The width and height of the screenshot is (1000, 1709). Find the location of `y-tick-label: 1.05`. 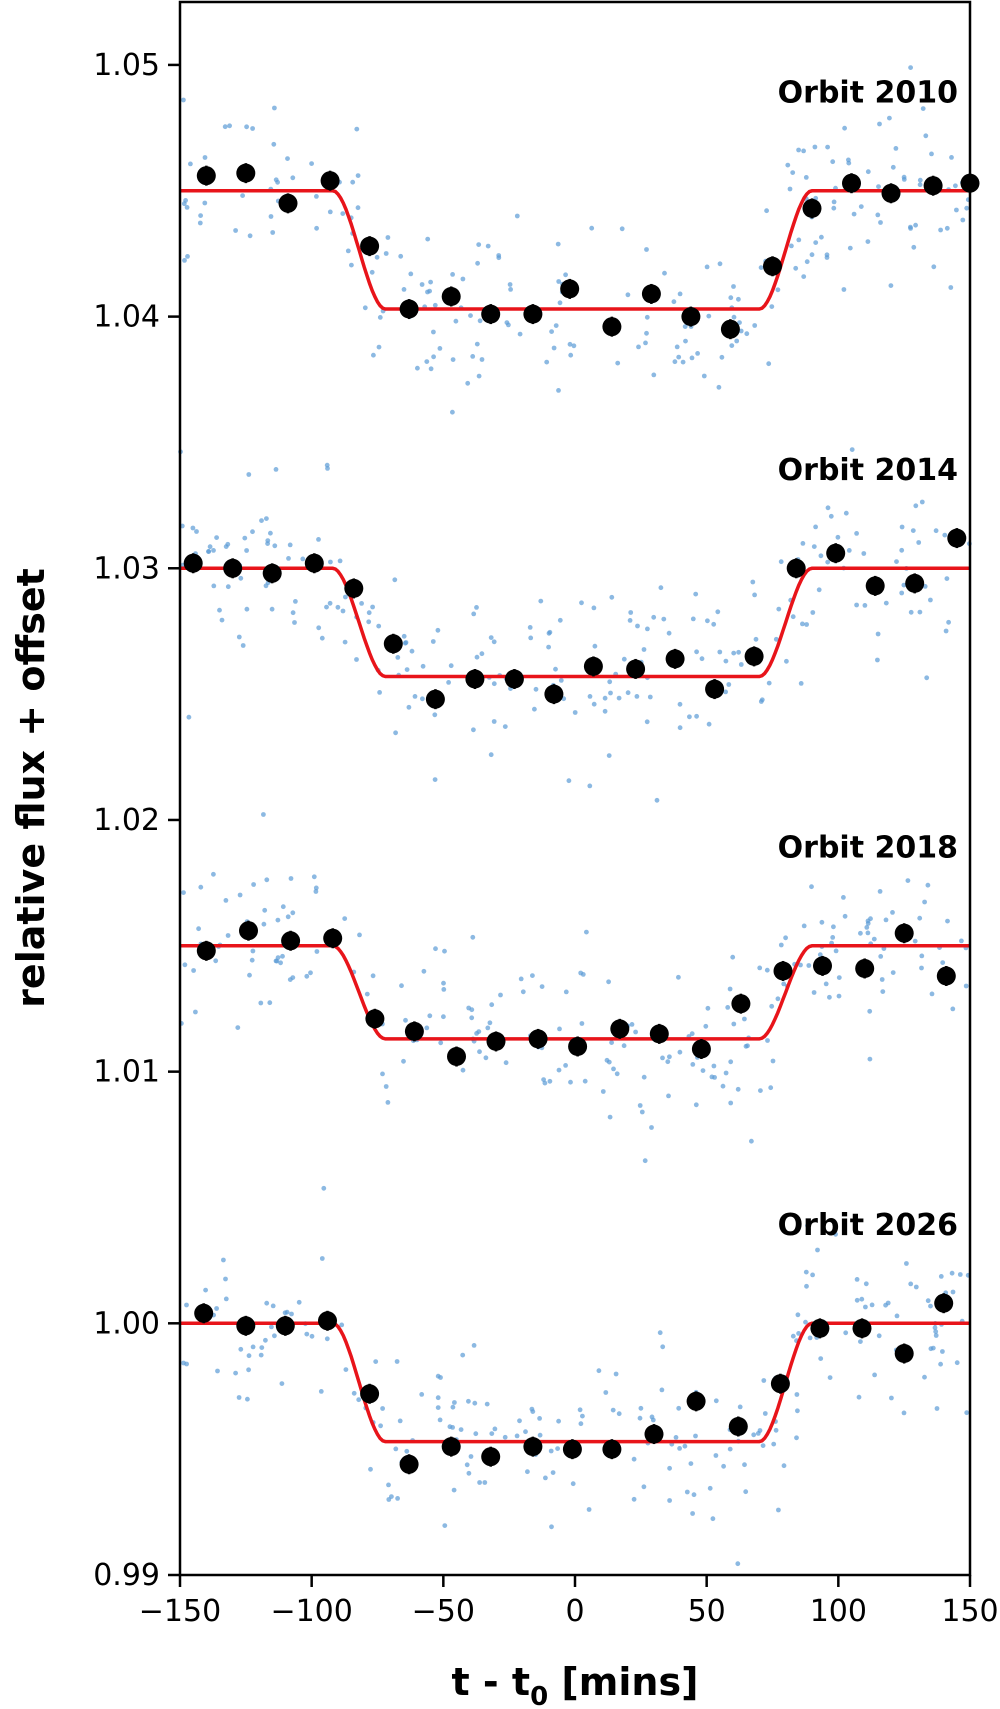

y-tick-label: 1.05 is located at coordinates (126, 65).